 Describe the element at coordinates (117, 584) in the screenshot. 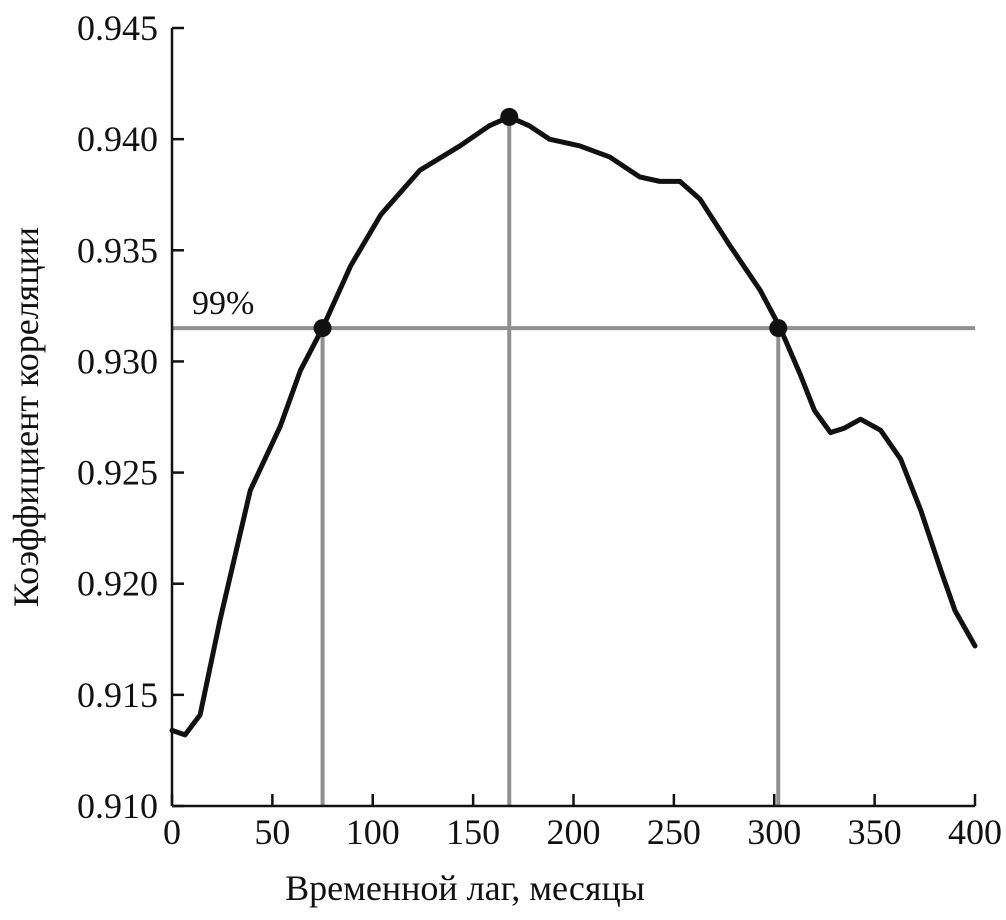

I see `y-tick-label: 0.920` at that location.